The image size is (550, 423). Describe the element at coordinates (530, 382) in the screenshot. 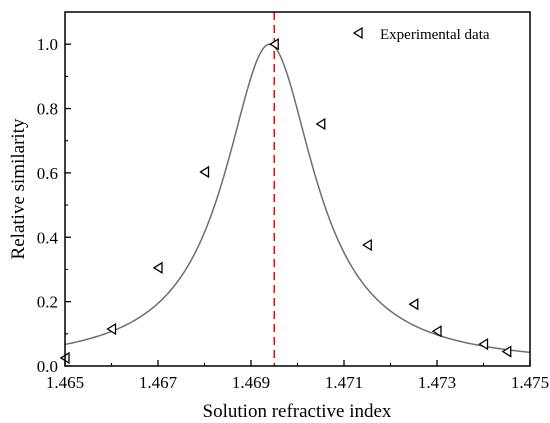

I see `x-tick-label: 1.475` at that location.